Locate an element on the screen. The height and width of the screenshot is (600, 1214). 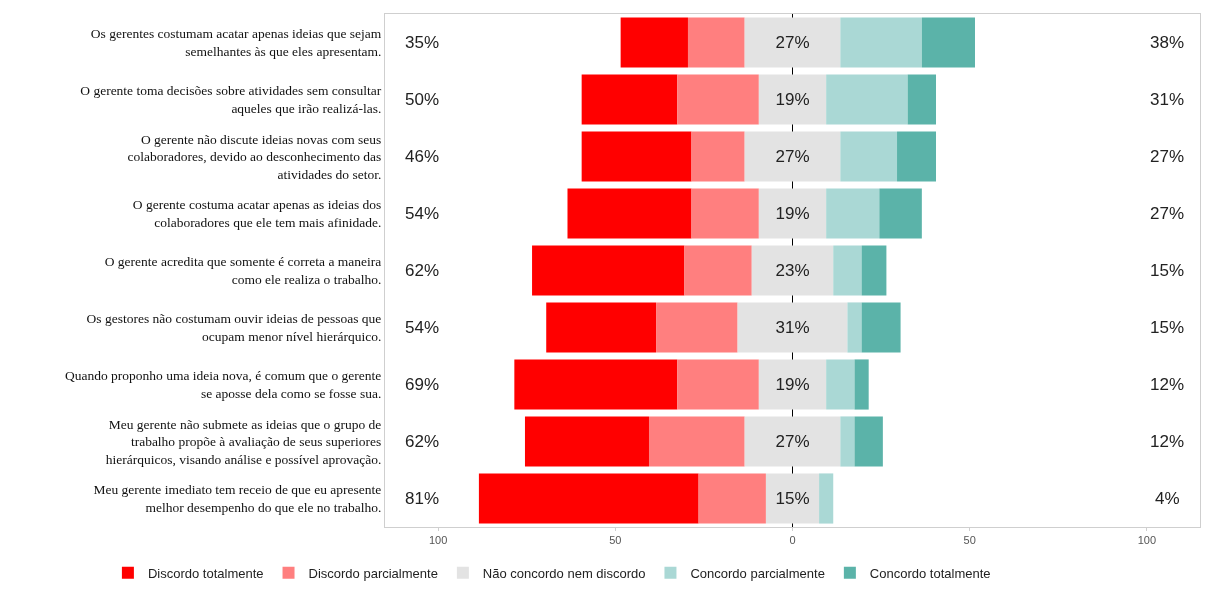
data-label: 31% is located at coordinates (792, 327).